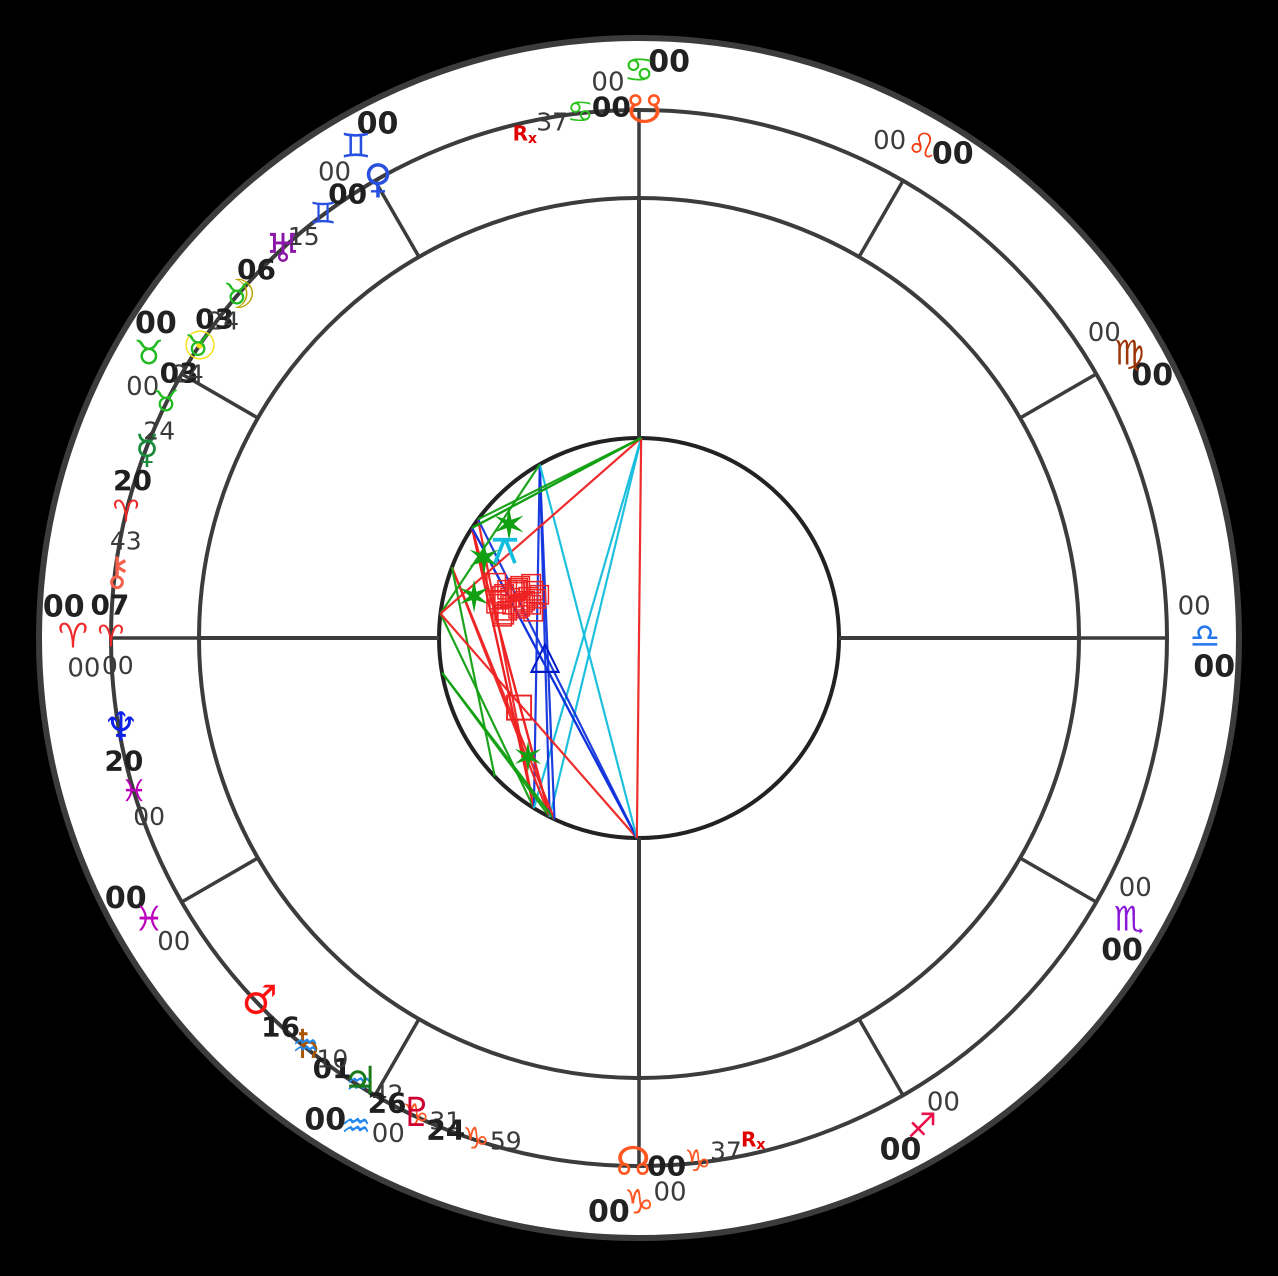 The height and width of the screenshot is (1276, 1278). Describe the element at coordinates (1152, 375) in the screenshot. I see `cusp-degree-virgo: 00` at that location.